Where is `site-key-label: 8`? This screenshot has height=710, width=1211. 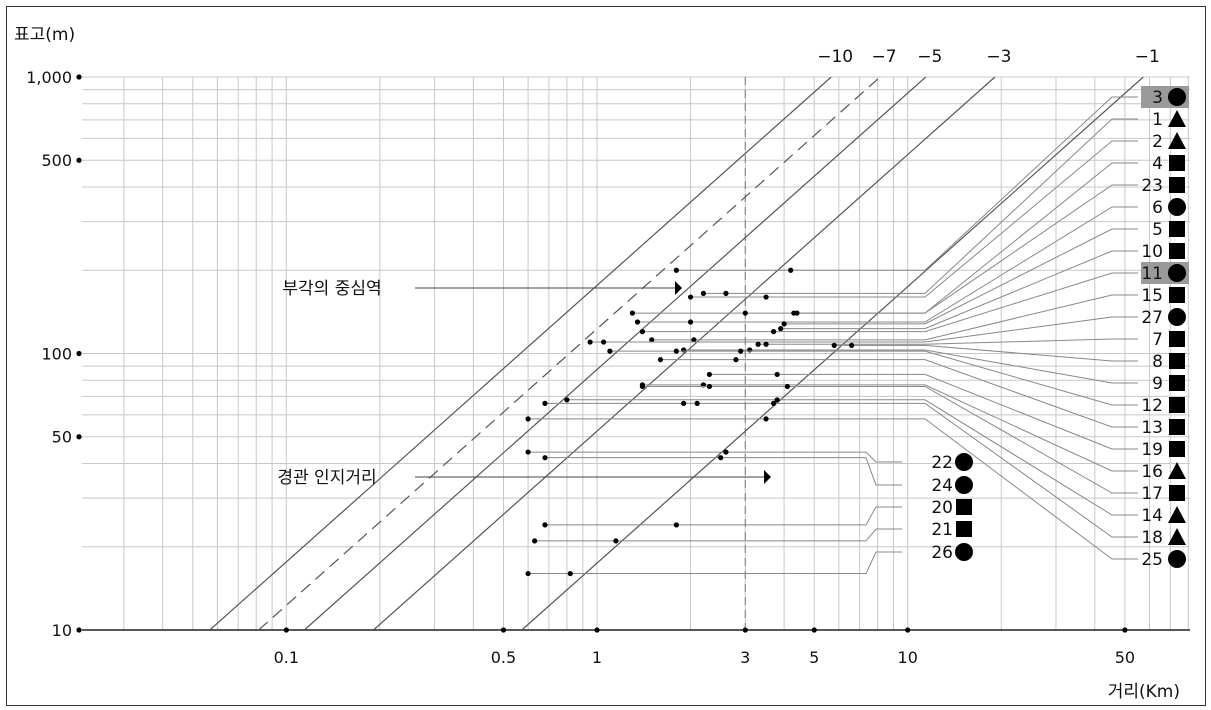
site-key-label: 8 is located at coordinates (1157, 362).